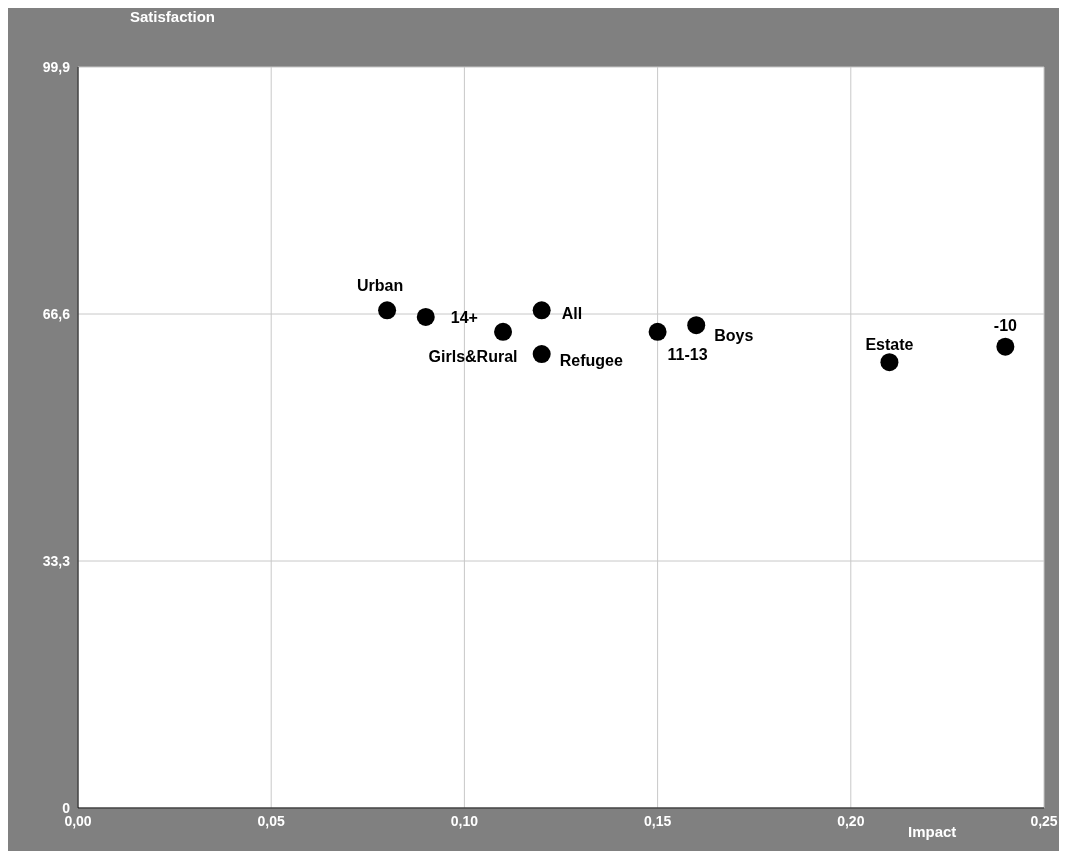 The width and height of the screenshot is (1067, 859). What do you see at coordinates (271, 820) in the screenshot?
I see `x-tick-label: 0,05` at bounding box center [271, 820].